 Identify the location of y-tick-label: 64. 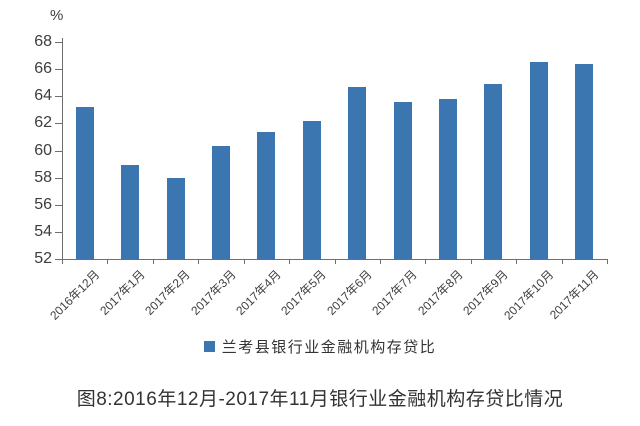
(43, 96).